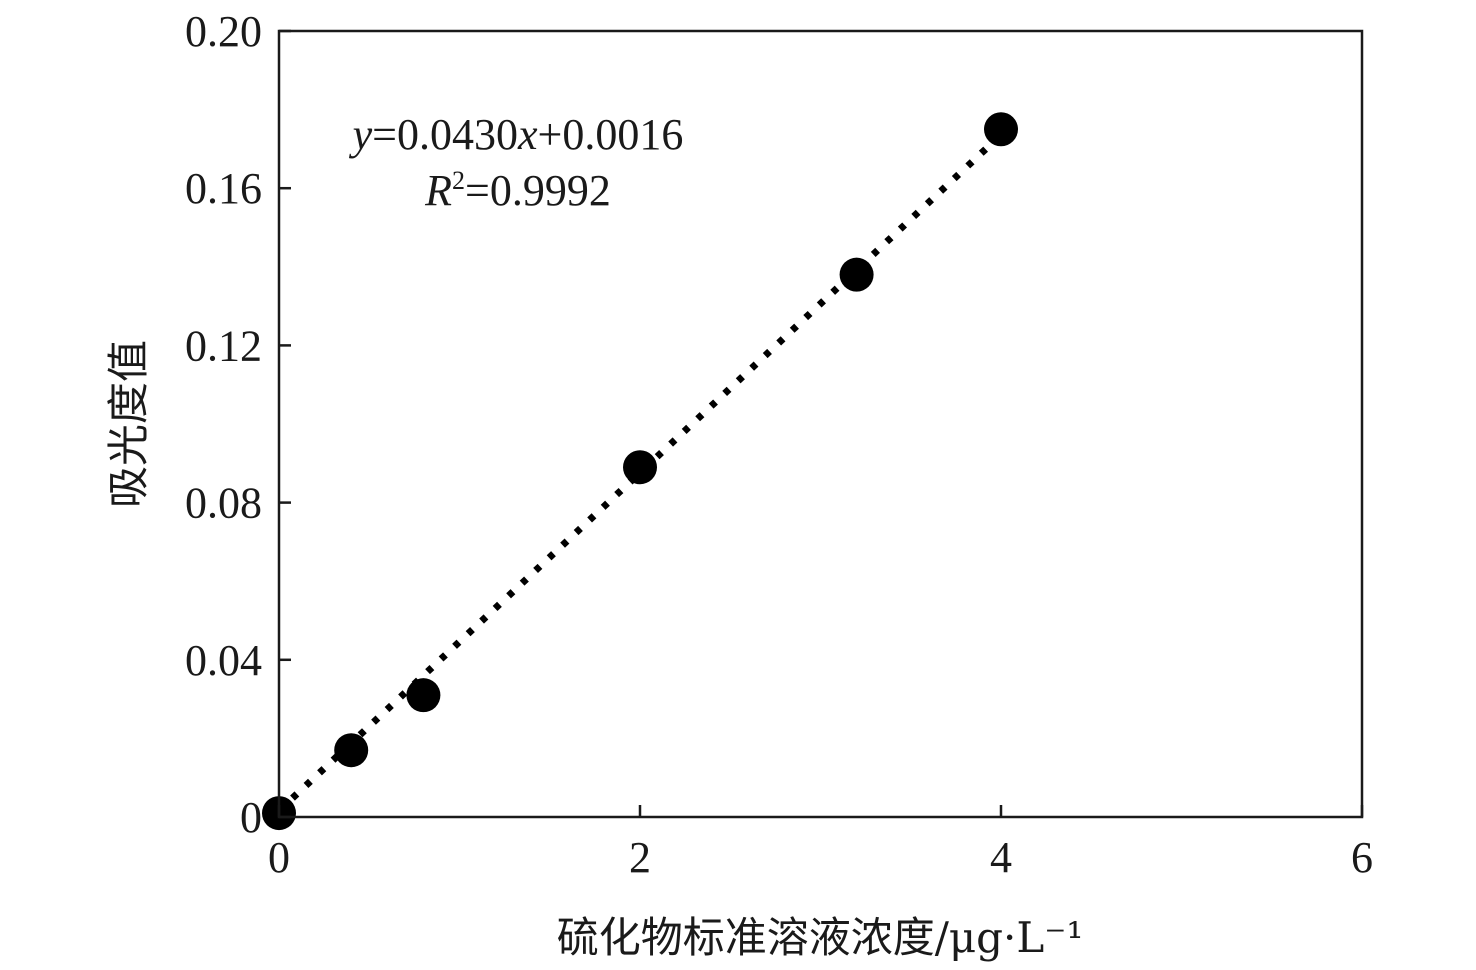  I want to click on equation-y-var: y, so click(361, 134).